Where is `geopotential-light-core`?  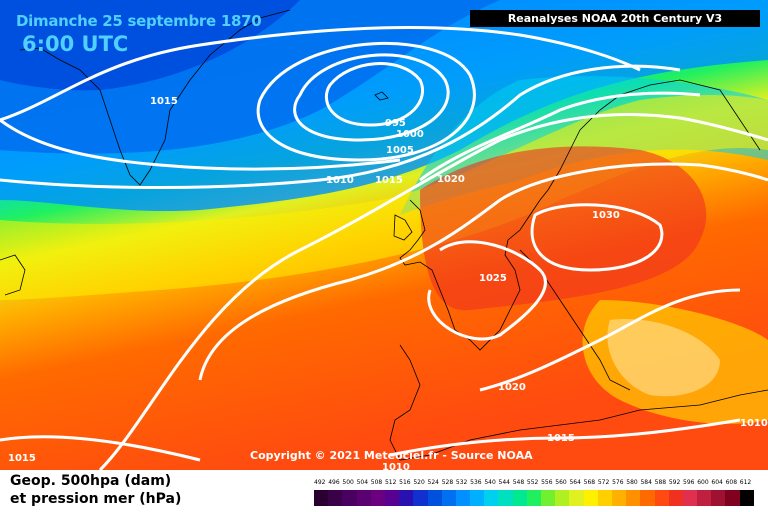 geopotential-light-core is located at coordinates (663, 358).